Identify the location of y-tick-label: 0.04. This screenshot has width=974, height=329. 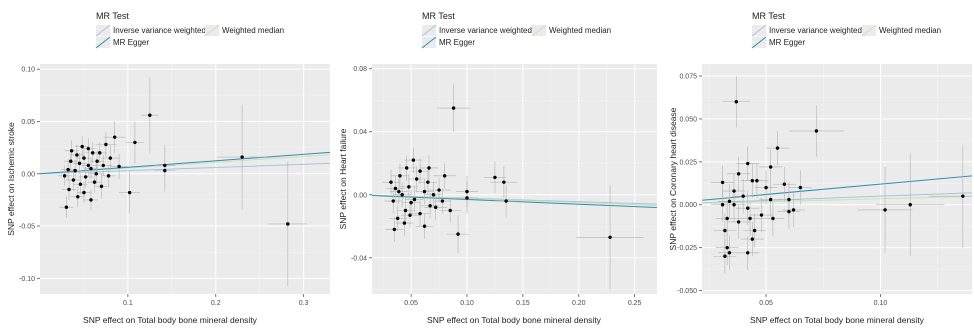
(360, 132).